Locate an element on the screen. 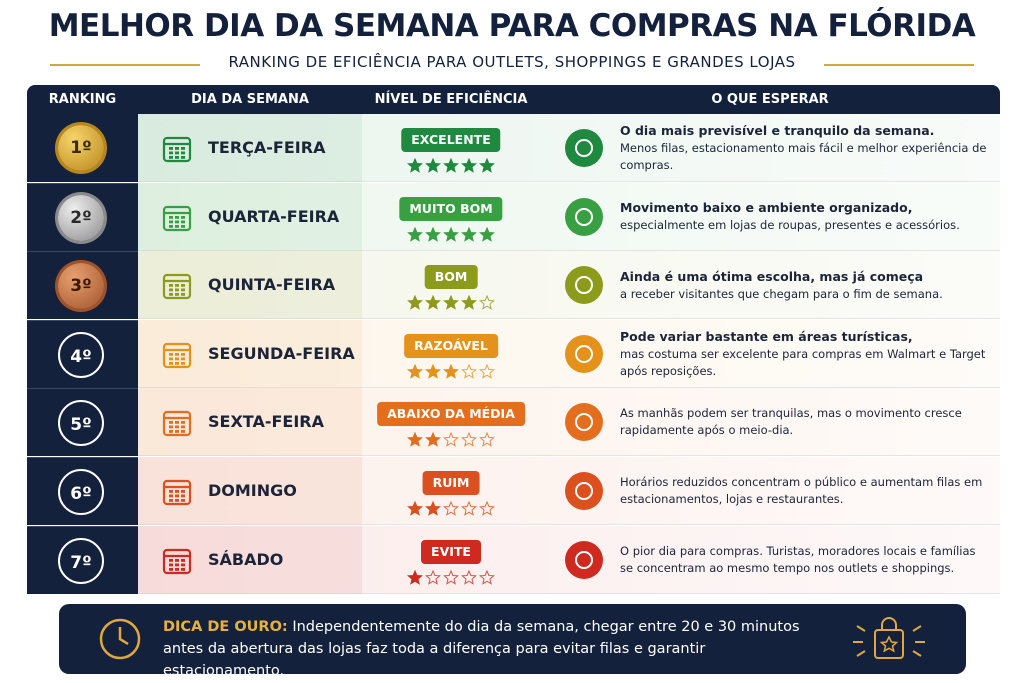 The image size is (1024, 683). day-name: QUINTA-FEIRA is located at coordinates (272, 285).